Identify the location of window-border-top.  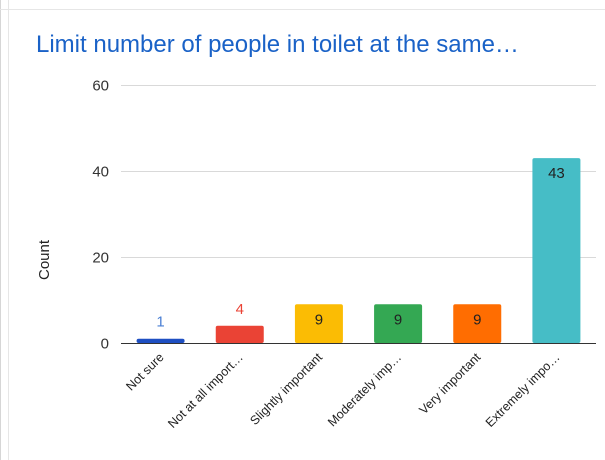
(302, 9).